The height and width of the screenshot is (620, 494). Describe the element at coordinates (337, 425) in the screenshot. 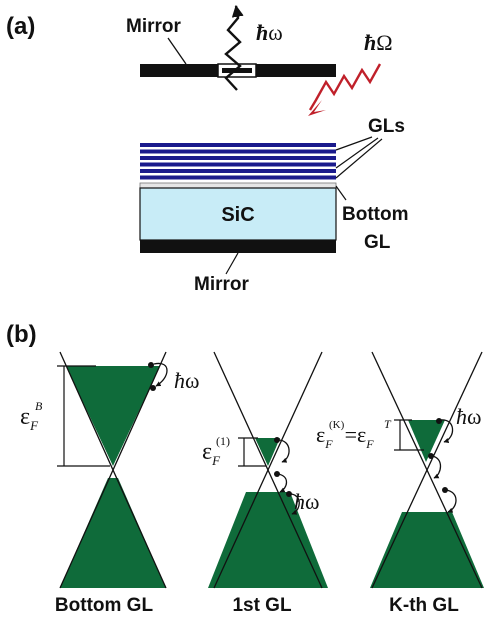

I see `fermi-sup-kth-gl: (K)` at that location.